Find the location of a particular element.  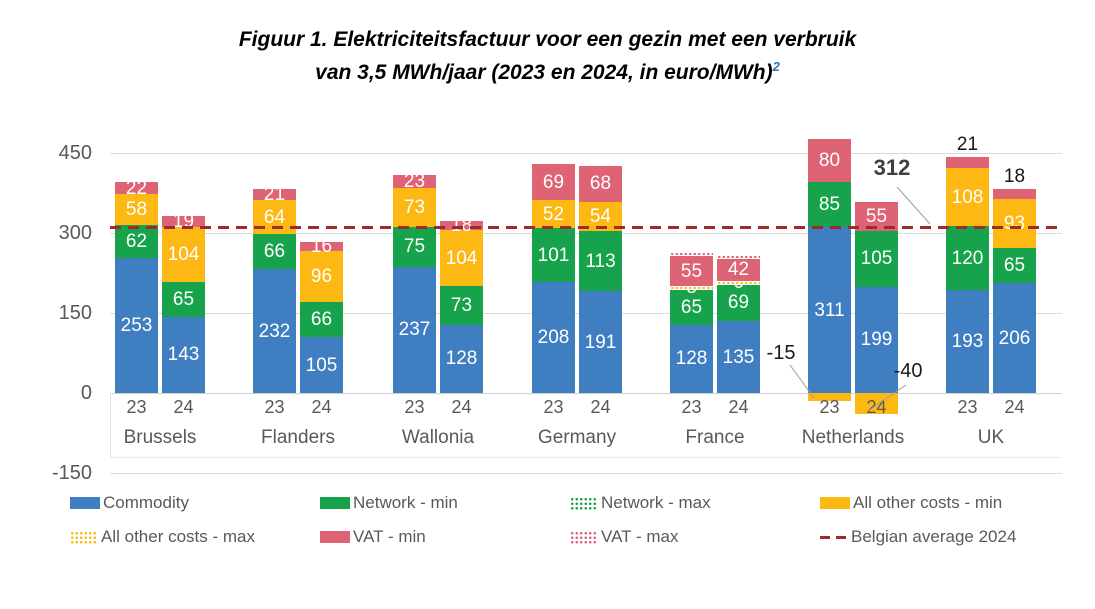

segment-value-label-outside: 21 is located at coordinates (967, 145).